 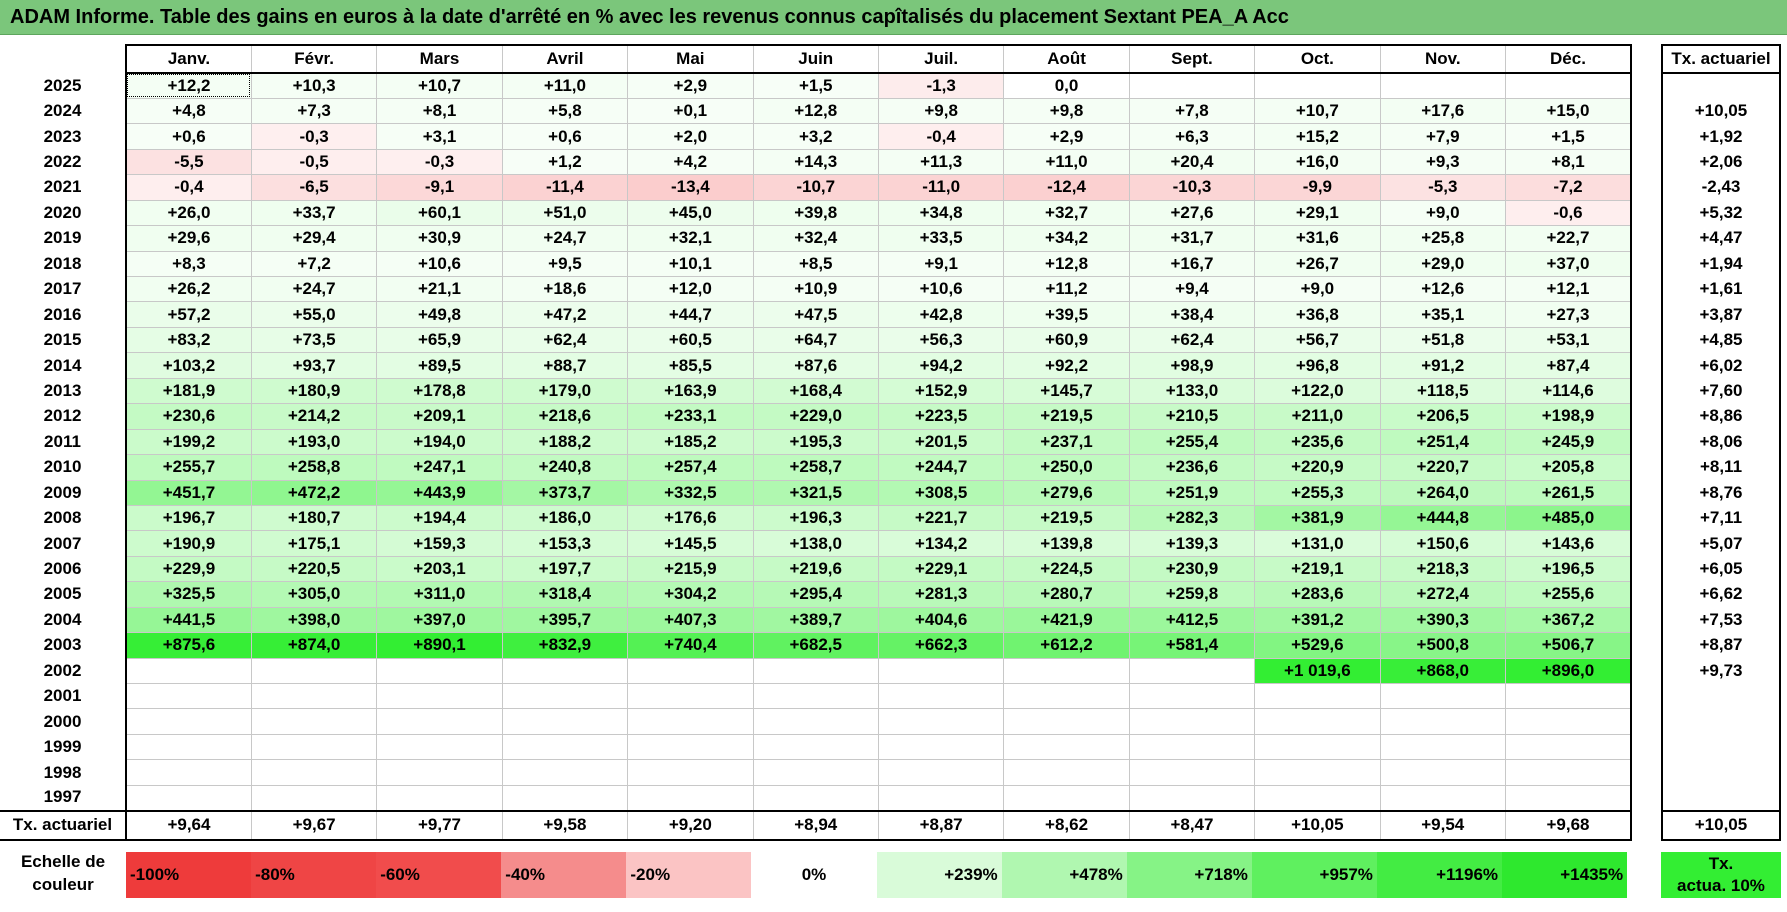 What do you see at coordinates (314, 620) in the screenshot?
I see `gain-cell: +398,0` at bounding box center [314, 620].